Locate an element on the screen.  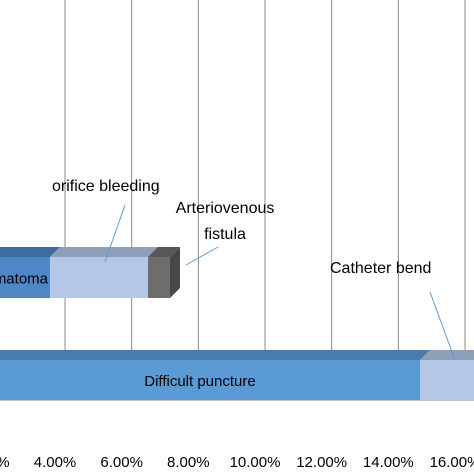
x-tick-label: 12.00% is located at coordinates (321, 462).